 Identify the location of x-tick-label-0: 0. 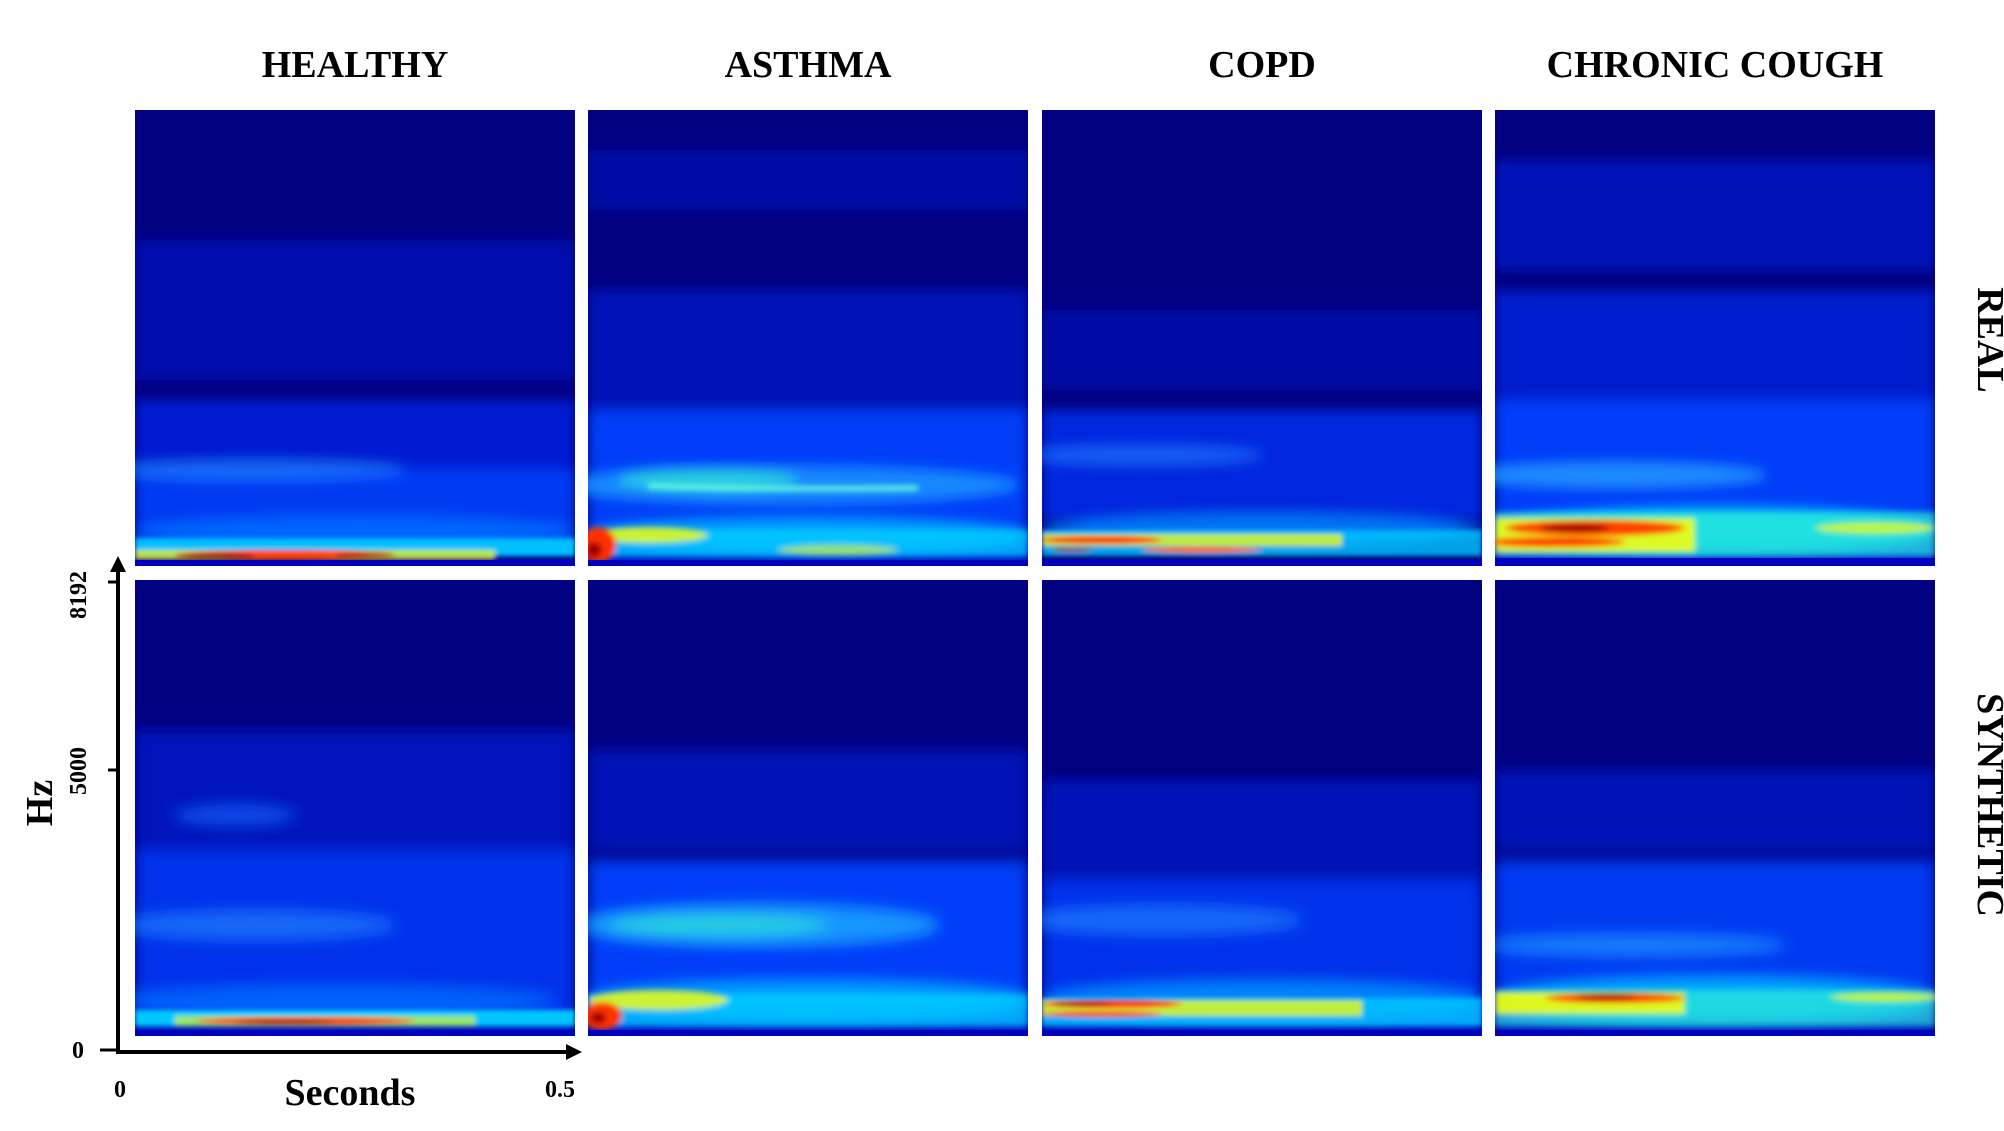
(120, 1090).